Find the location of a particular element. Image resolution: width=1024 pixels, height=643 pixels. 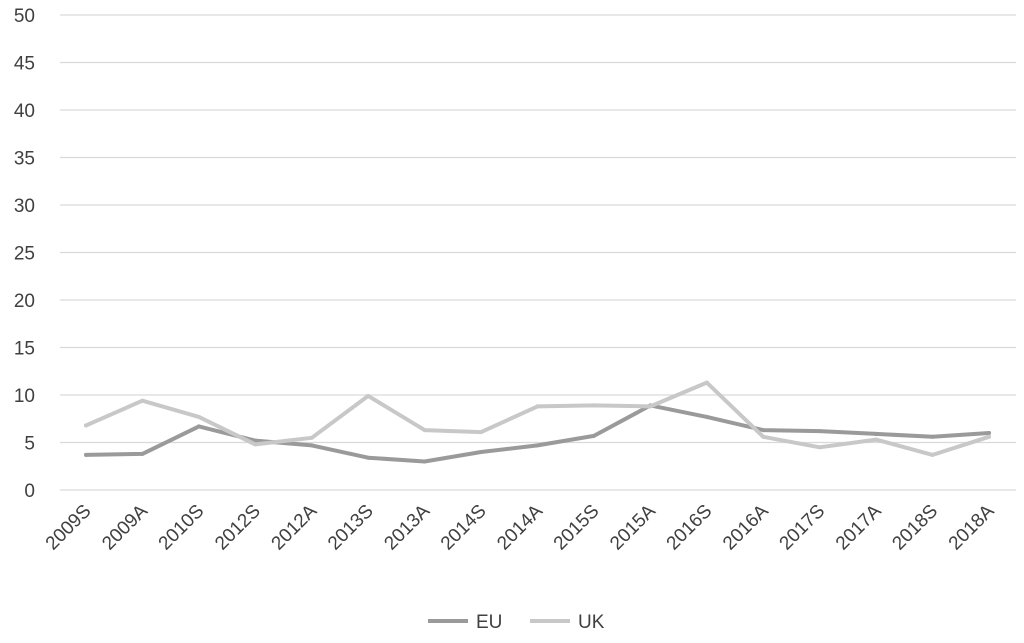

data-point-eu-2016A is located at coordinates (763, 430).